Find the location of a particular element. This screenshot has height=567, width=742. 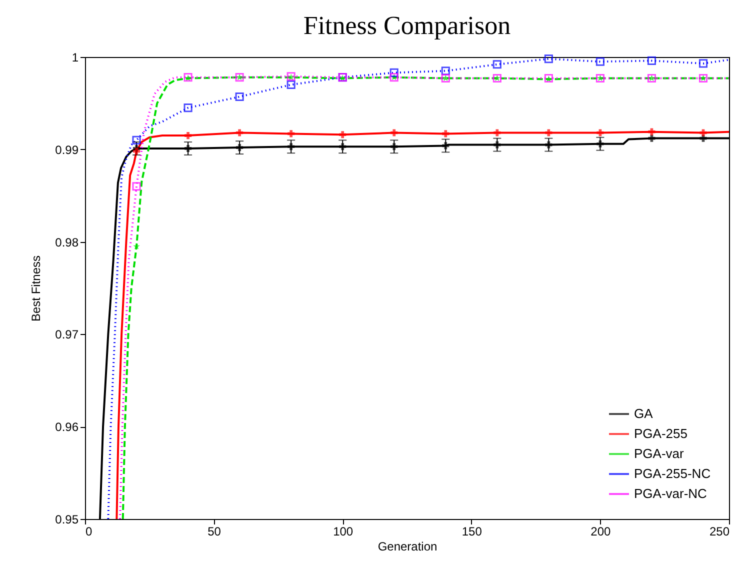

legend-label: PGA-255-NC is located at coordinates (672, 473).